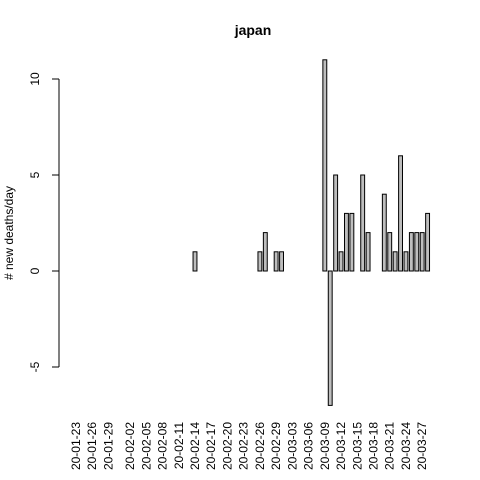  I want to click on x-tick-label-20-03-15: 20-03-15, so click(357, 446).